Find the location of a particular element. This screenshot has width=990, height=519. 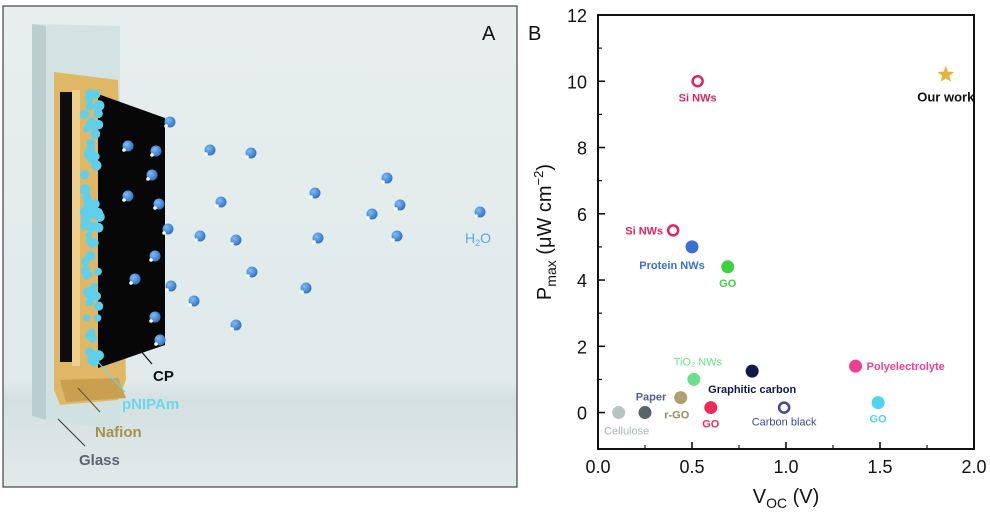

water-label: H2O is located at coordinates (478, 239).